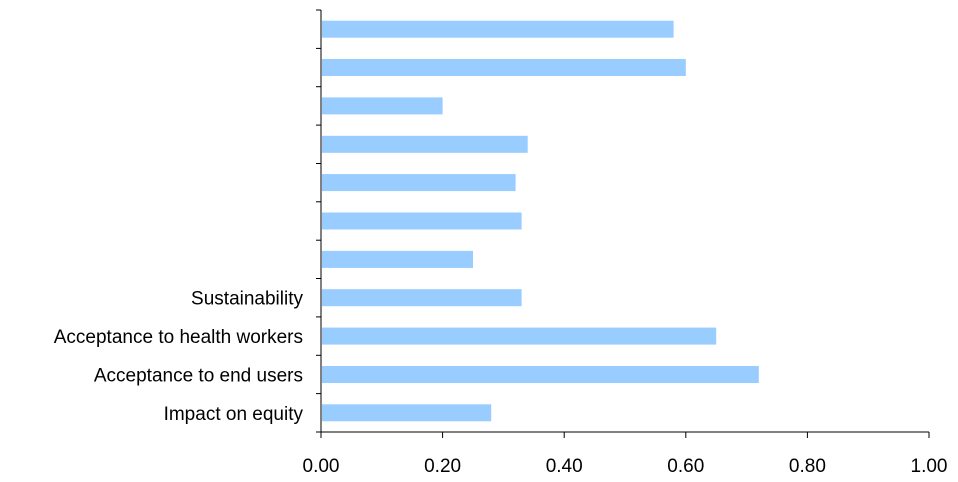 The width and height of the screenshot is (958, 482). Describe the element at coordinates (807, 466) in the screenshot. I see `x-tick-label-4: 0.80` at that location.